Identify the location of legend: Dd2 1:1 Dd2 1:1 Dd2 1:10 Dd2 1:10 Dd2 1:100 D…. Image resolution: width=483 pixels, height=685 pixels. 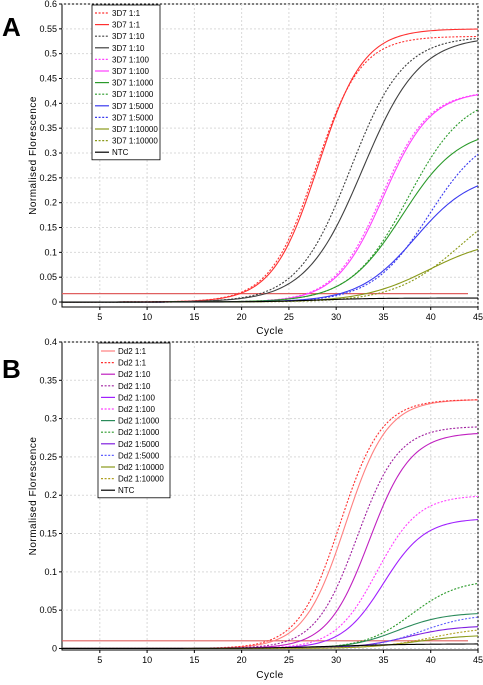
(134, 420).